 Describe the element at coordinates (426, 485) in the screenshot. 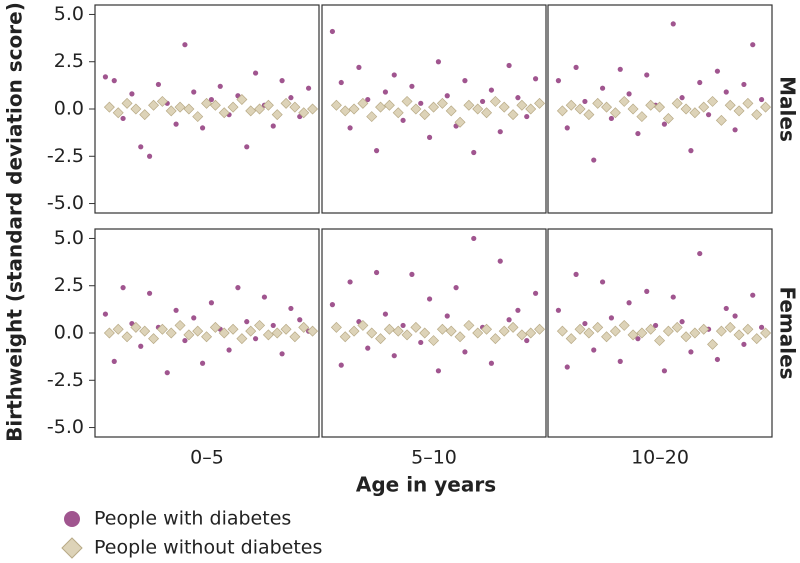

I see `x-axis-title: Age in years` at that location.